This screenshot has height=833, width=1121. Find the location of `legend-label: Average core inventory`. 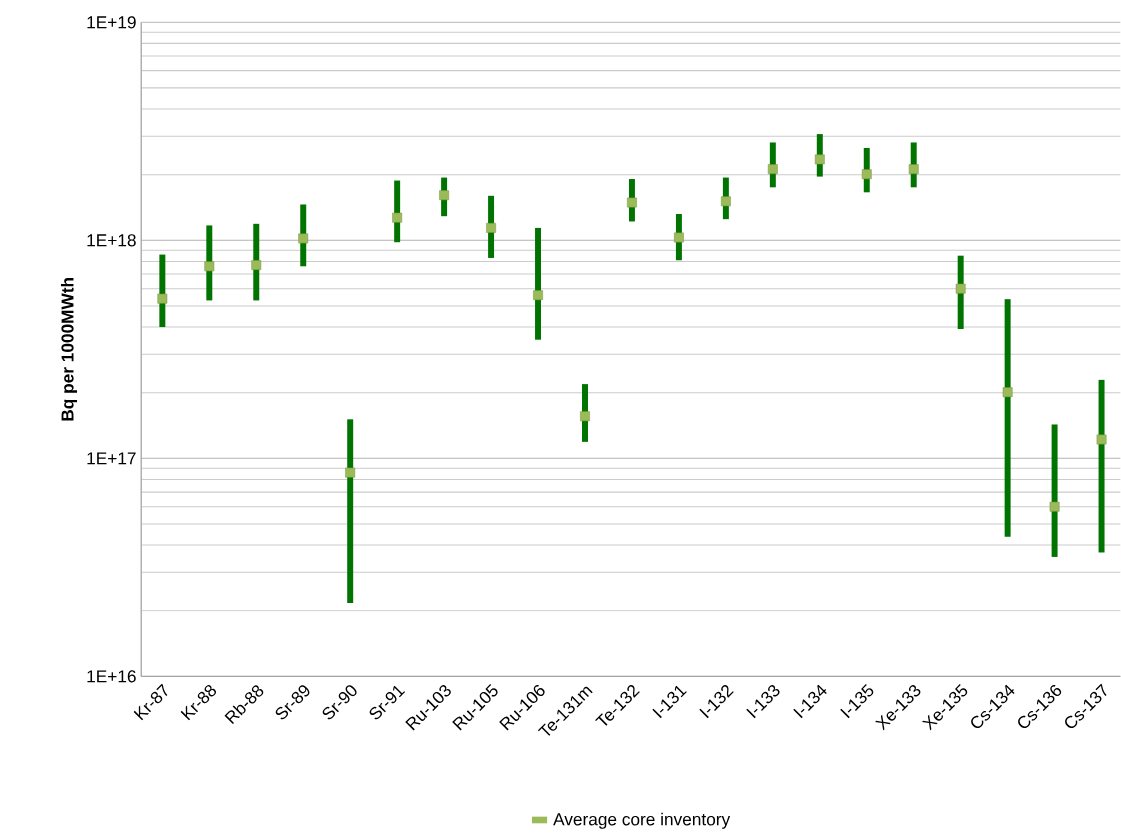

legend-label: Average core inventory is located at coordinates (642, 821).